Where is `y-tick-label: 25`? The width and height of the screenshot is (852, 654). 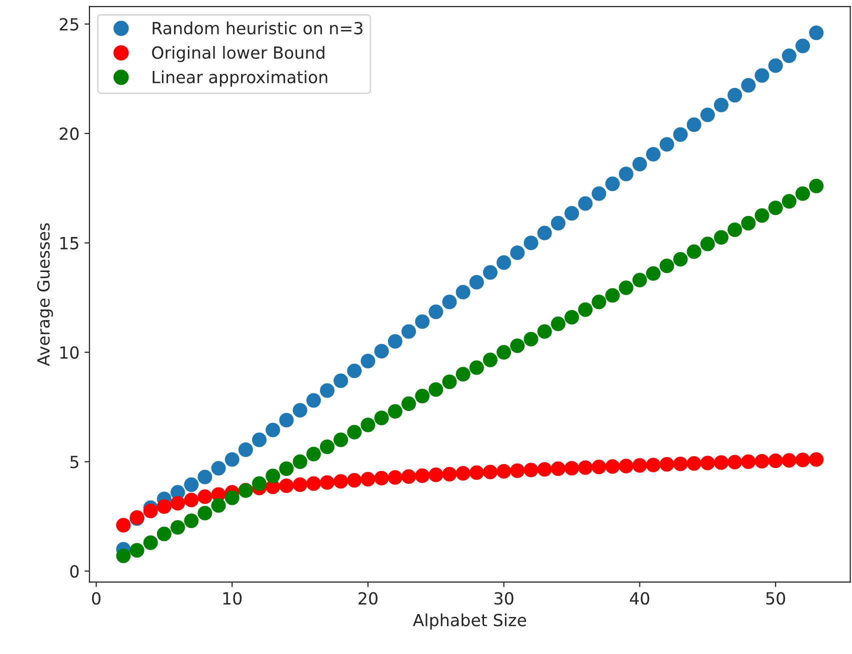
y-tick-label: 25 is located at coordinates (69, 24).